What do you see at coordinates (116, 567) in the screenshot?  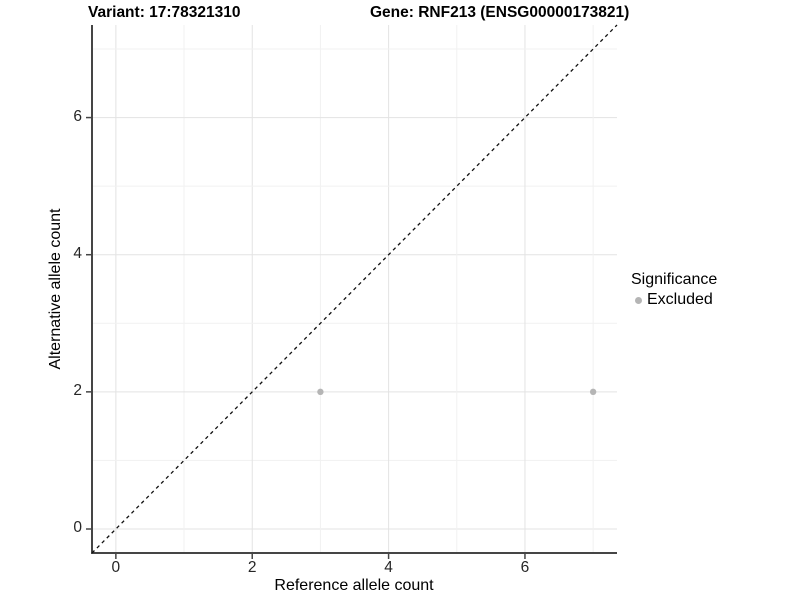 I see `x-tick-label-0: 0` at bounding box center [116, 567].